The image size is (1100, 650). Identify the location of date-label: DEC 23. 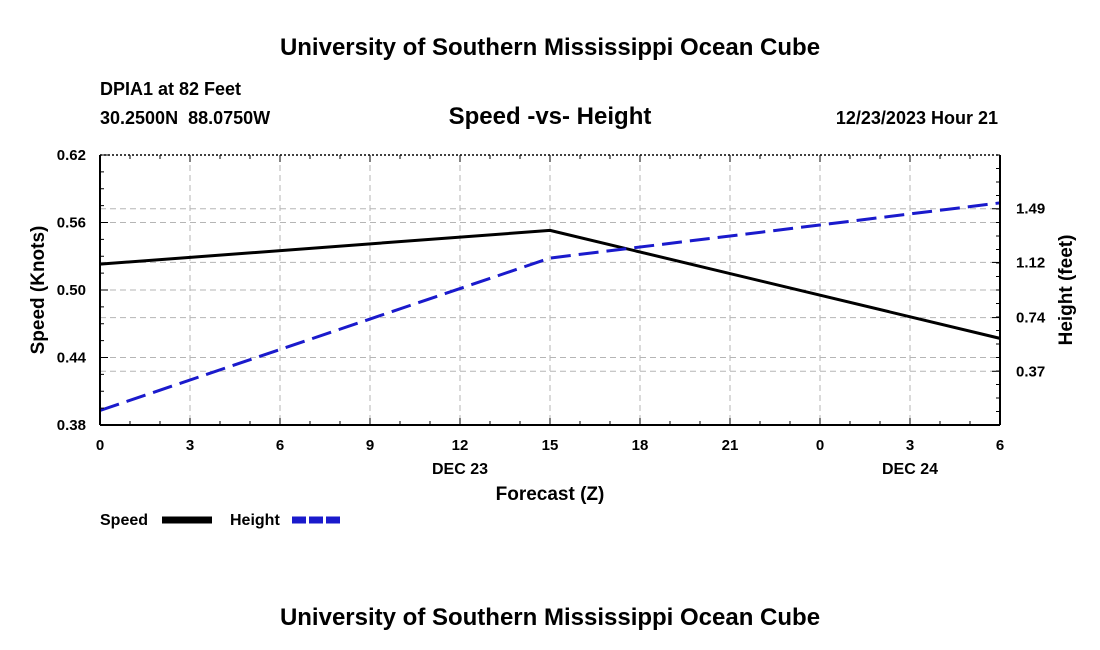
(460, 469).